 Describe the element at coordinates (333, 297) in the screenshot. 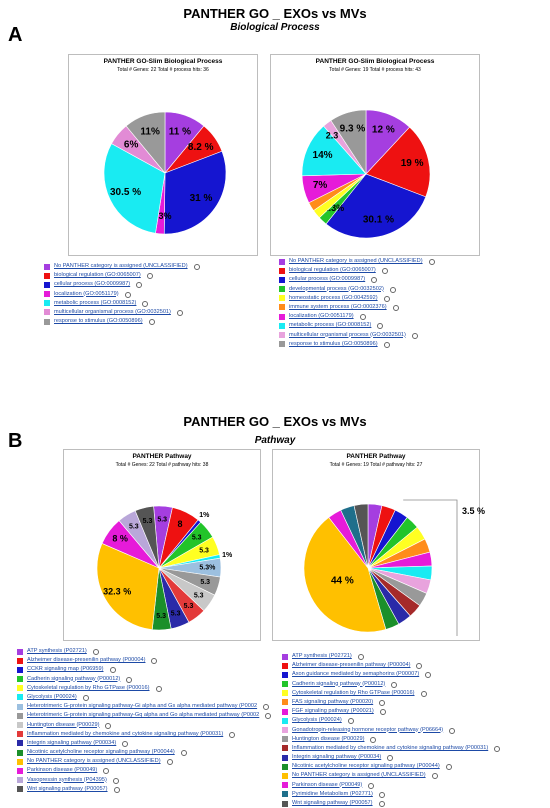

I see `legend-link: homeostatic process (GO:0042592)` at that location.